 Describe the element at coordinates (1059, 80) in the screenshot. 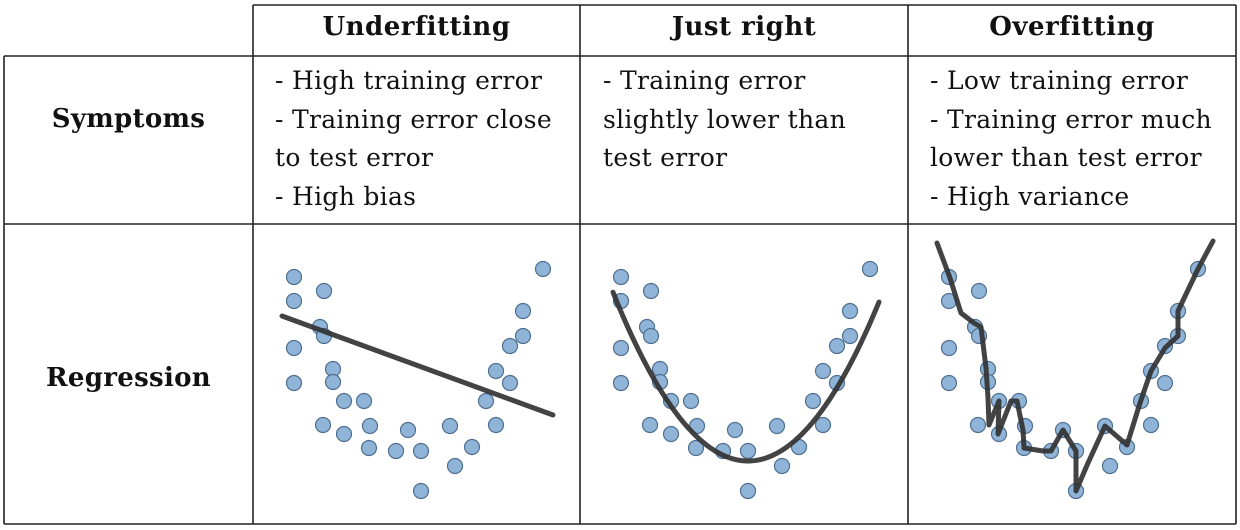

I see `symptom-line: - Low training error` at that location.